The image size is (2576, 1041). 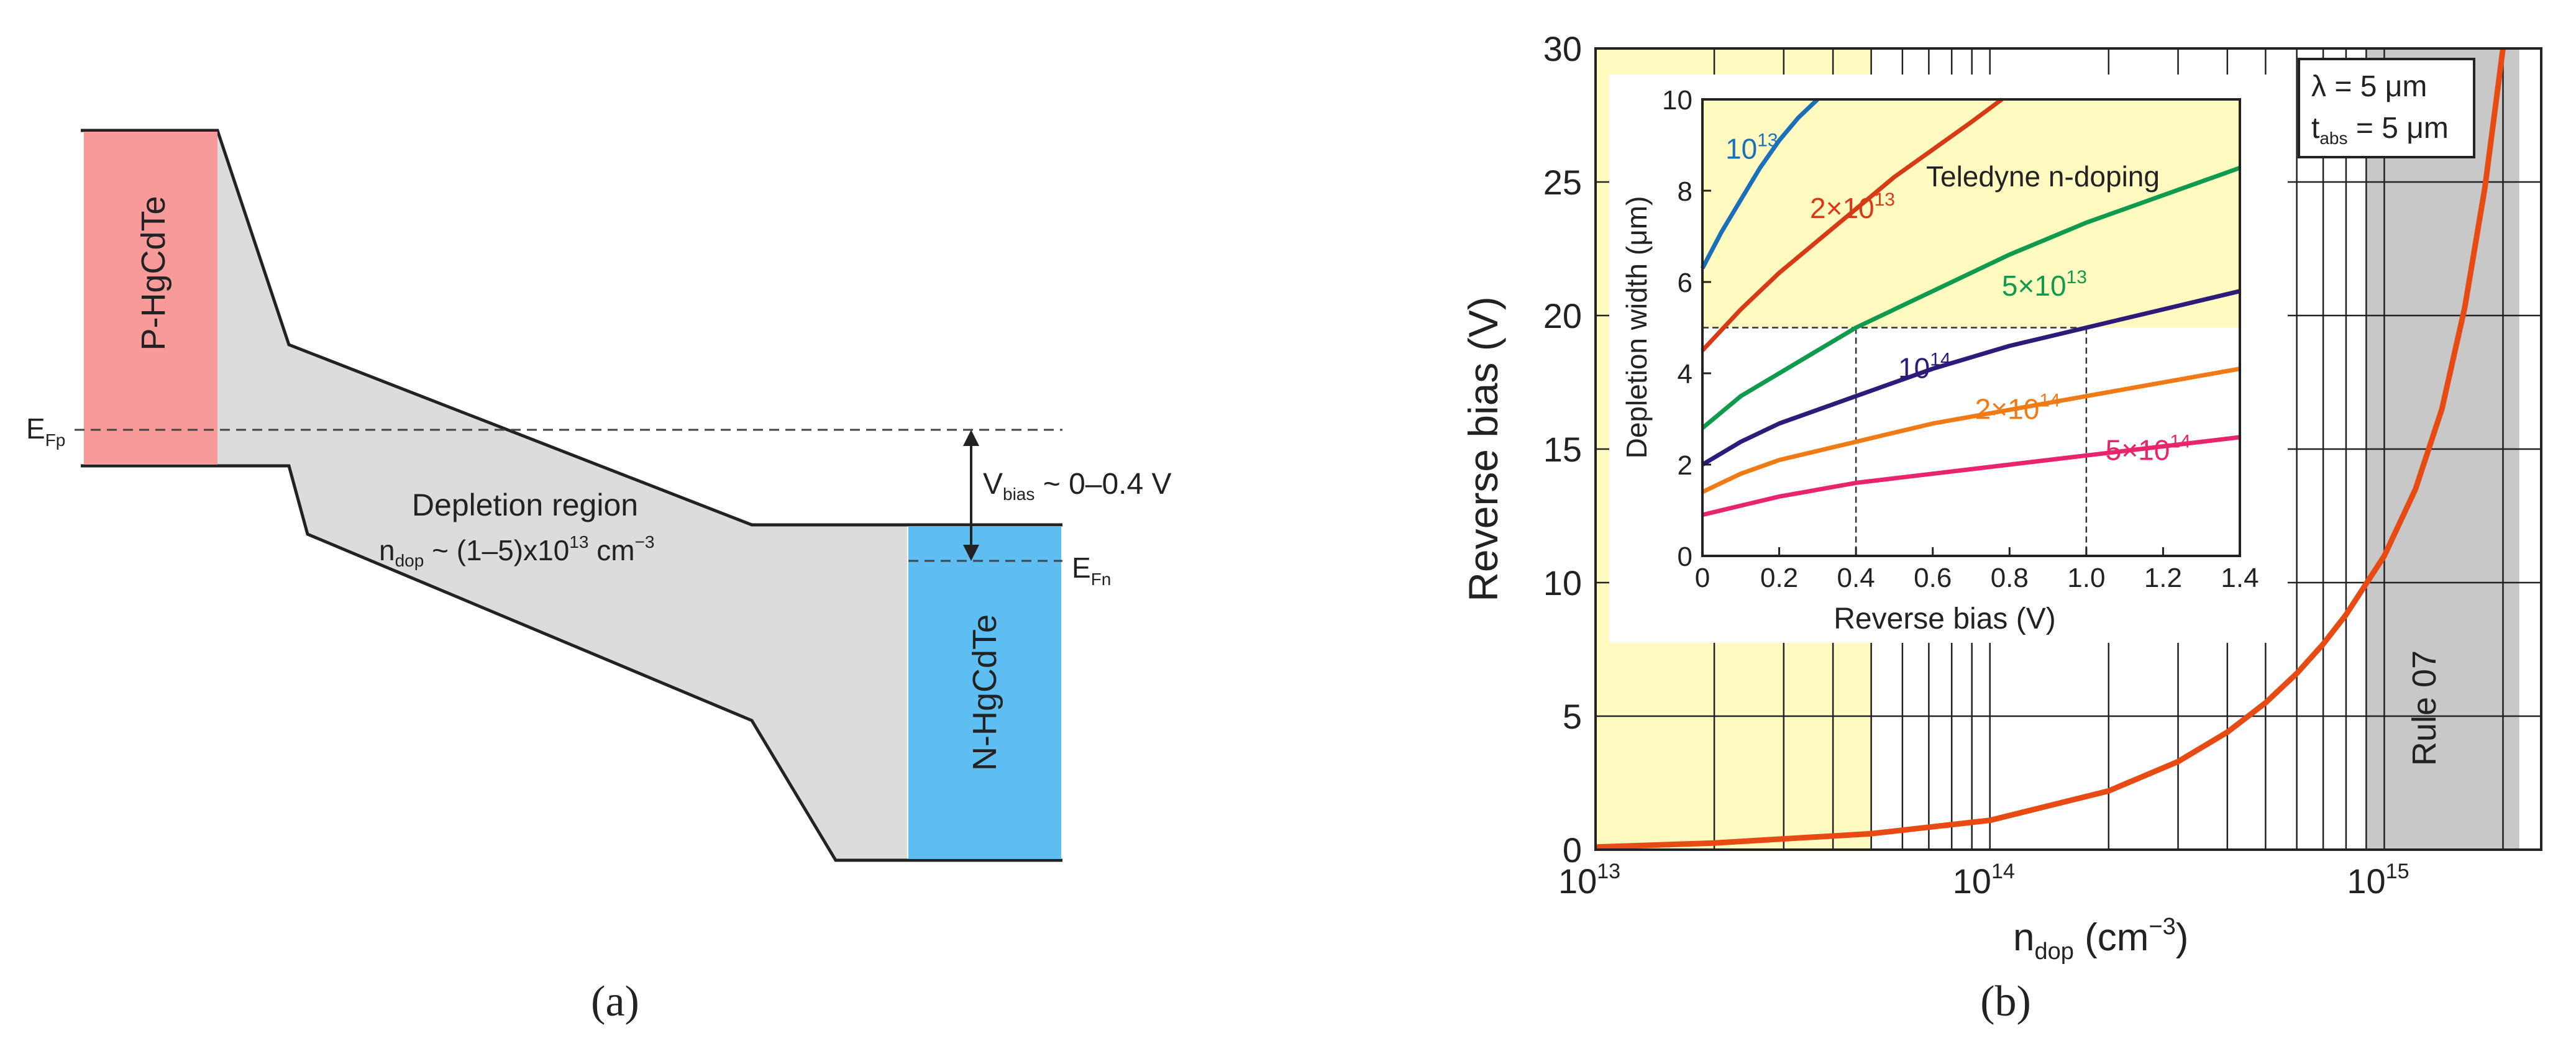 I want to click on efp-main: E, so click(x=35, y=428).